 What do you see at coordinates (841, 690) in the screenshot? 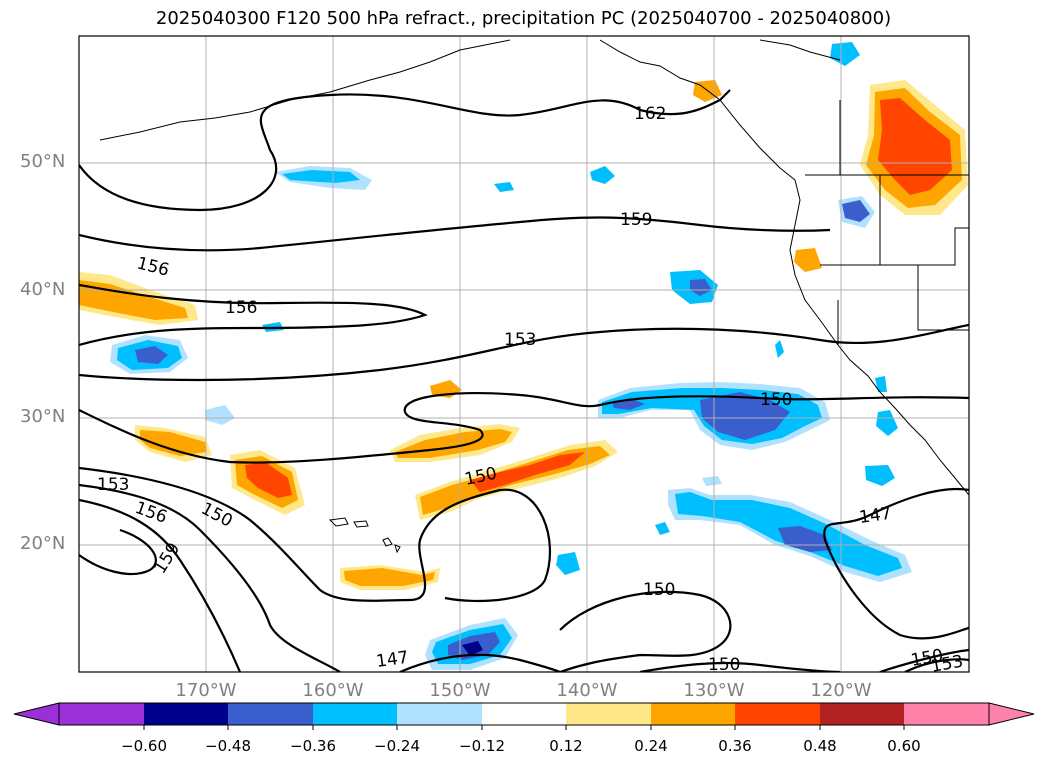
I see `lon-label: 120°W` at bounding box center [841, 690].